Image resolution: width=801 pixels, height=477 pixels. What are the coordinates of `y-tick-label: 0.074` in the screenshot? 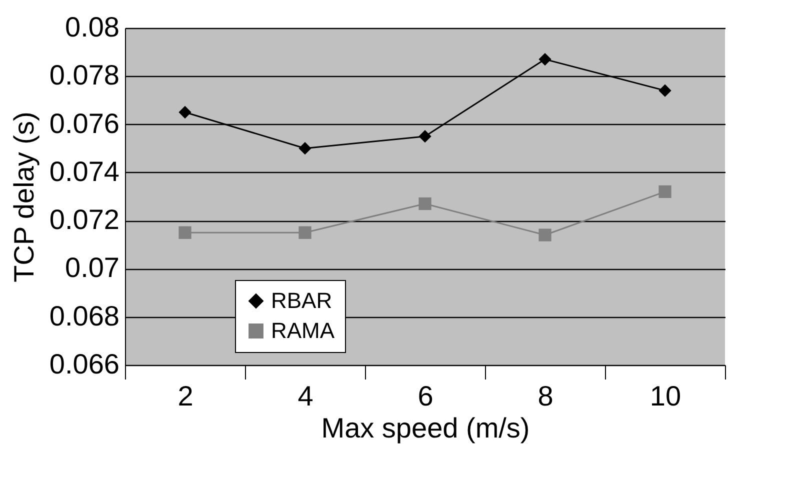 It's located at (84, 171).